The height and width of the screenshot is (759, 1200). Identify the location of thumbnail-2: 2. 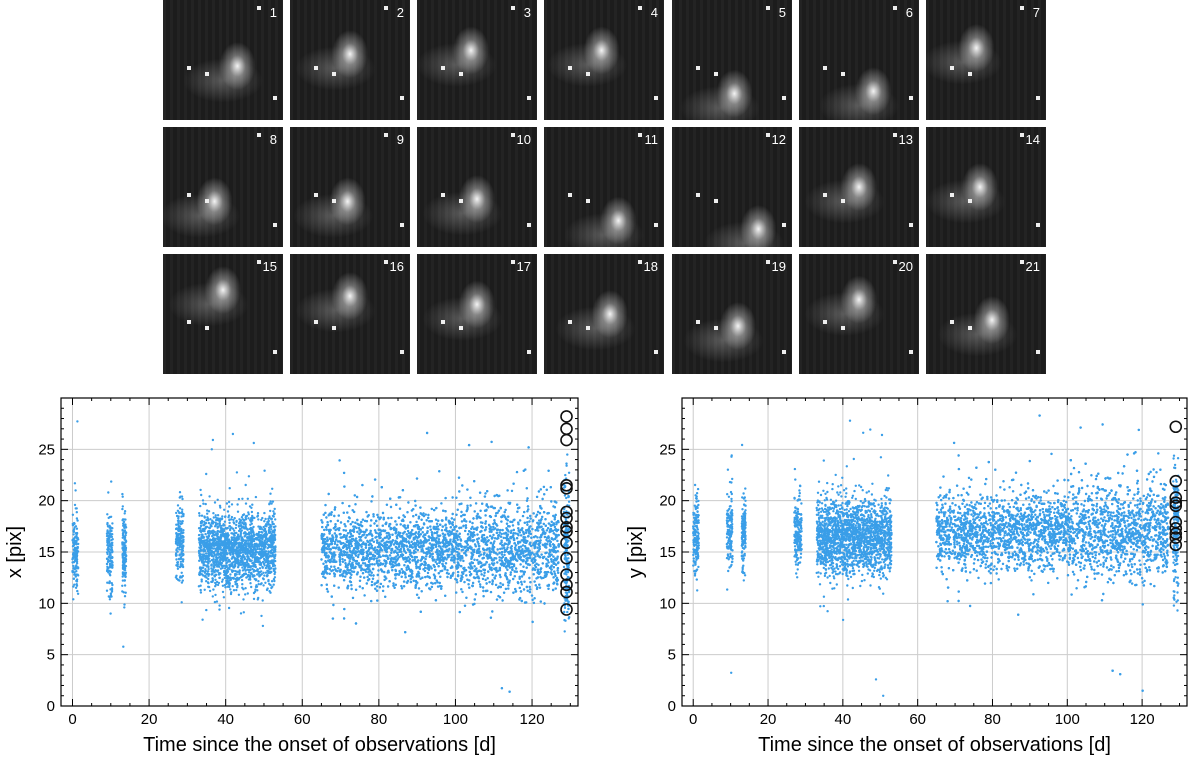
(350, 60).